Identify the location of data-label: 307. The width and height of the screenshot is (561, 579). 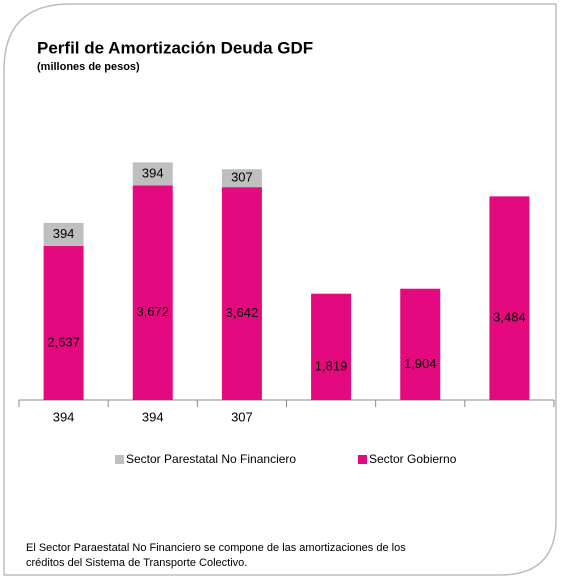
(242, 177).